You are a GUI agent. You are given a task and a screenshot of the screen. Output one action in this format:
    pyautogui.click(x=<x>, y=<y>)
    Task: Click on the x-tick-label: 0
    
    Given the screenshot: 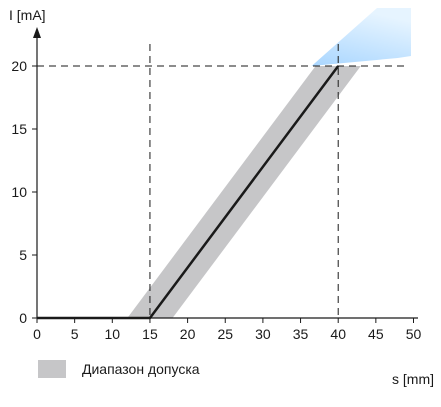 What is the action you would take?
    pyautogui.click(x=37, y=334)
    